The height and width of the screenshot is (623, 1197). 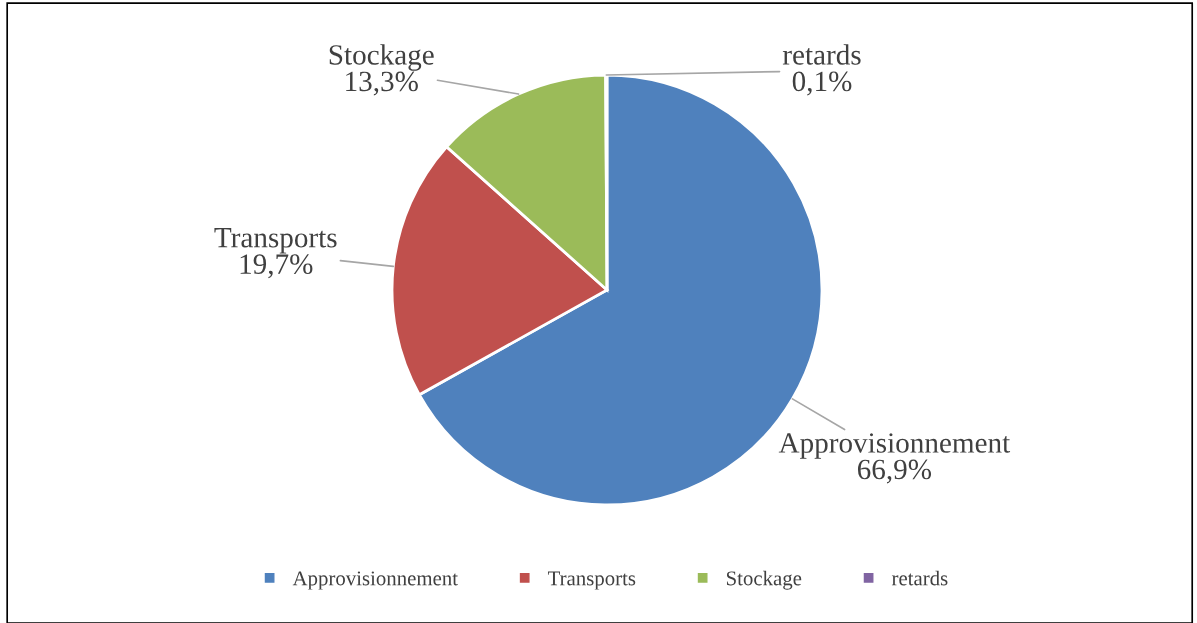 What do you see at coordinates (821, 54) in the screenshot?
I see `slice-label: retards` at bounding box center [821, 54].